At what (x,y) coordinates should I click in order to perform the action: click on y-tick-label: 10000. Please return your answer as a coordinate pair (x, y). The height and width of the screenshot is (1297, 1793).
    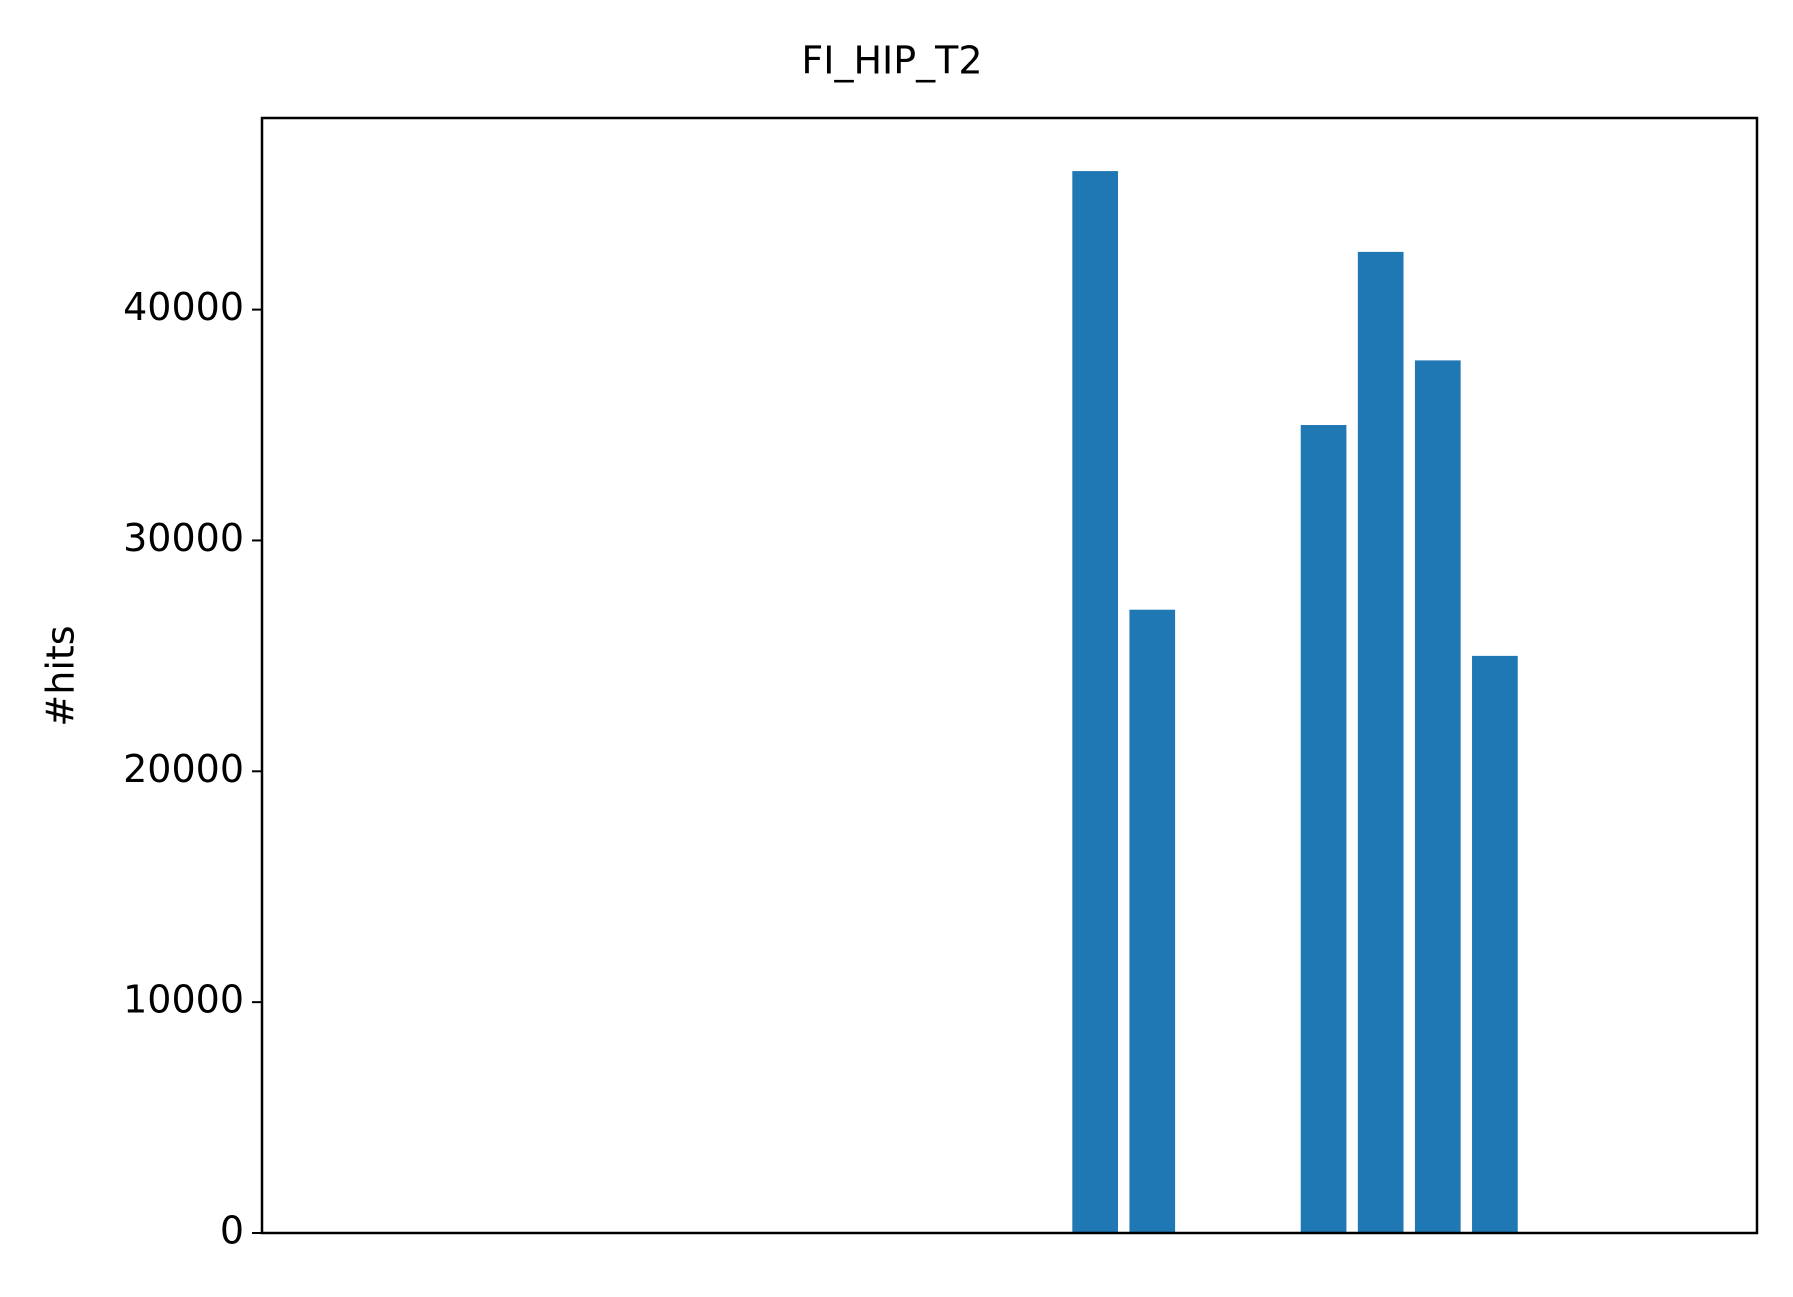
    Looking at the image, I should click on (183, 1000).